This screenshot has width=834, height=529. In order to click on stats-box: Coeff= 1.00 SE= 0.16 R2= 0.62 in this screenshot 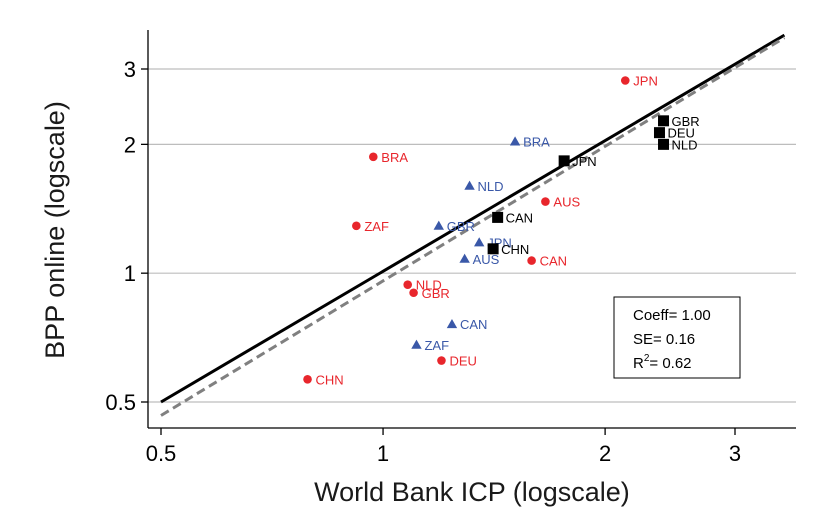, I will do `click(677, 337)`.